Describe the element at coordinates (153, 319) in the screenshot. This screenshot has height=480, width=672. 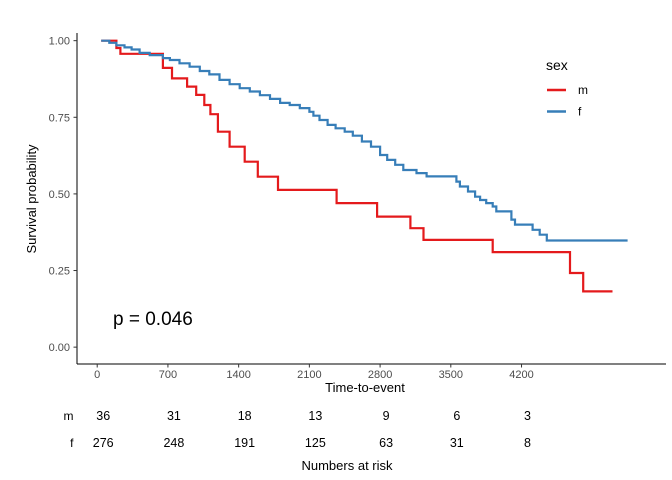
I see `p-value-annotation: p = 0.046` at that location.